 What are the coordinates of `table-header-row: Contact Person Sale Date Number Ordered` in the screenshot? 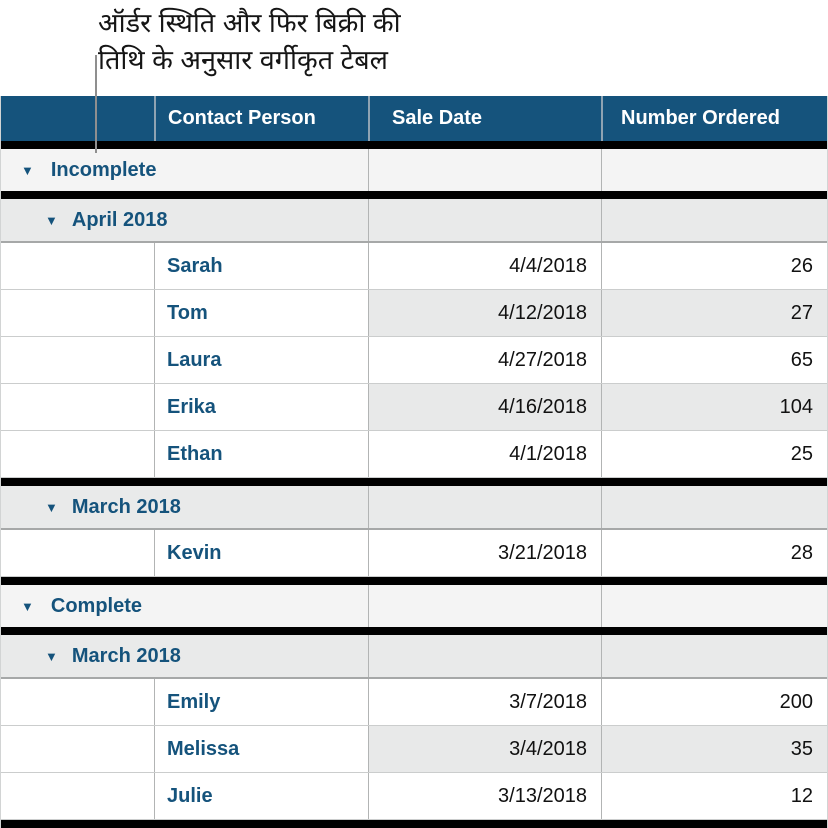 It's located at (414, 118).